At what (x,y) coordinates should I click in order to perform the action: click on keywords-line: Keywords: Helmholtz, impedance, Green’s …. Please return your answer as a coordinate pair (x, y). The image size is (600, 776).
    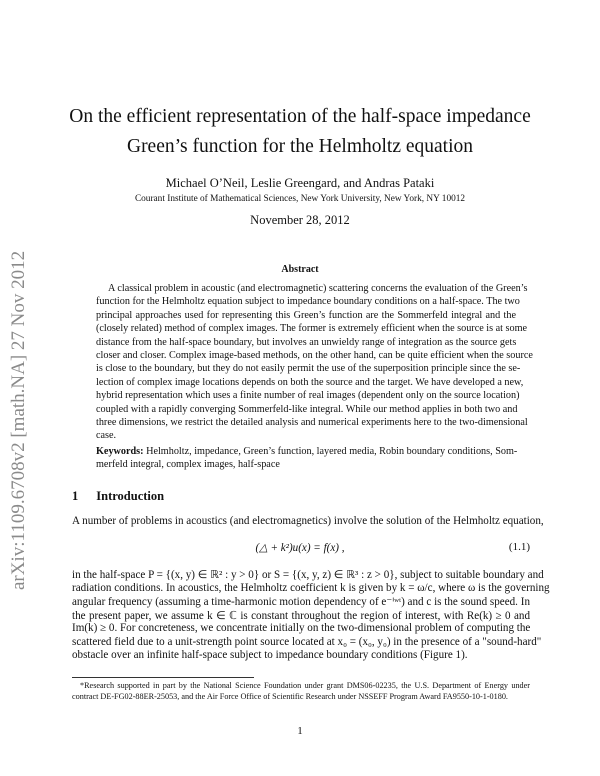
    Looking at the image, I should click on (307, 451).